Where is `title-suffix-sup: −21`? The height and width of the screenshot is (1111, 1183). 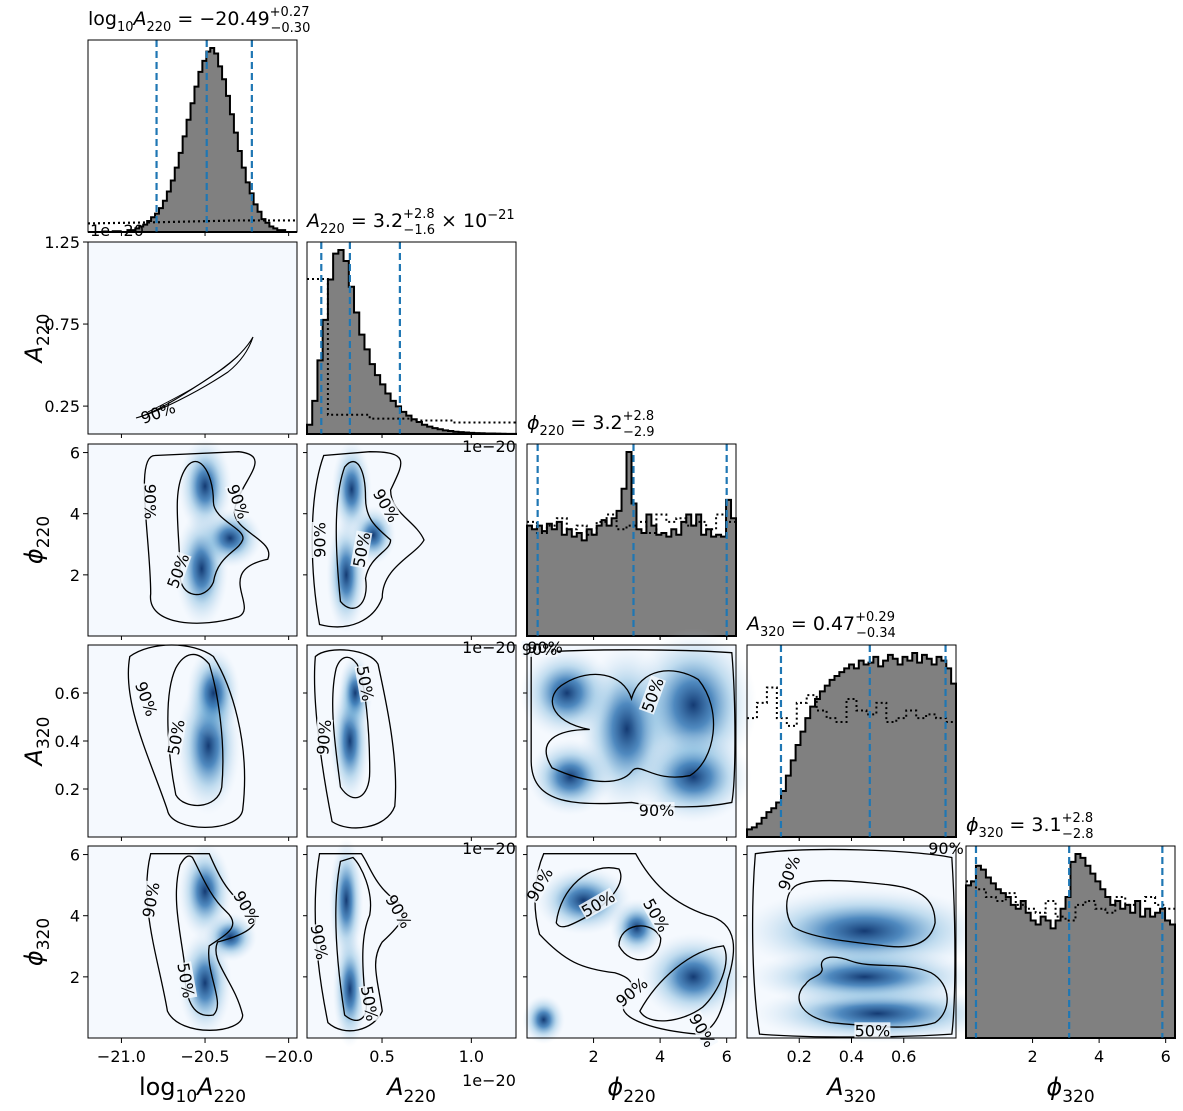 title-suffix-sup: −21 is located at coordinates (500, 215).